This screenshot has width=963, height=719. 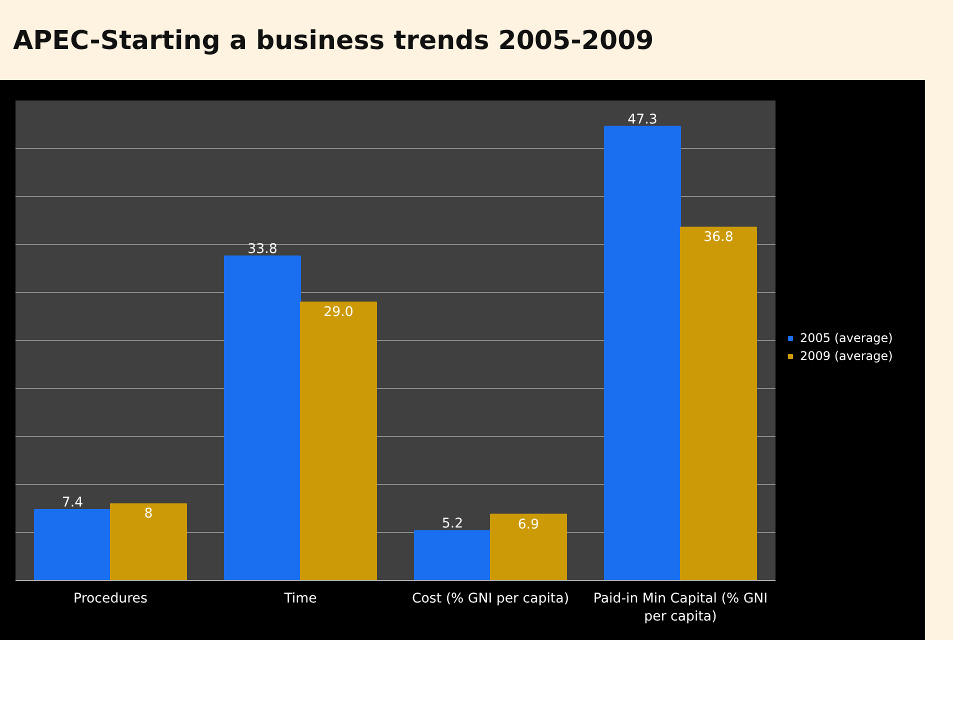 What do you see at coordinates (148, 514) in the screenshot?
I see `data-label: 8` at bounding box center [148, 514].